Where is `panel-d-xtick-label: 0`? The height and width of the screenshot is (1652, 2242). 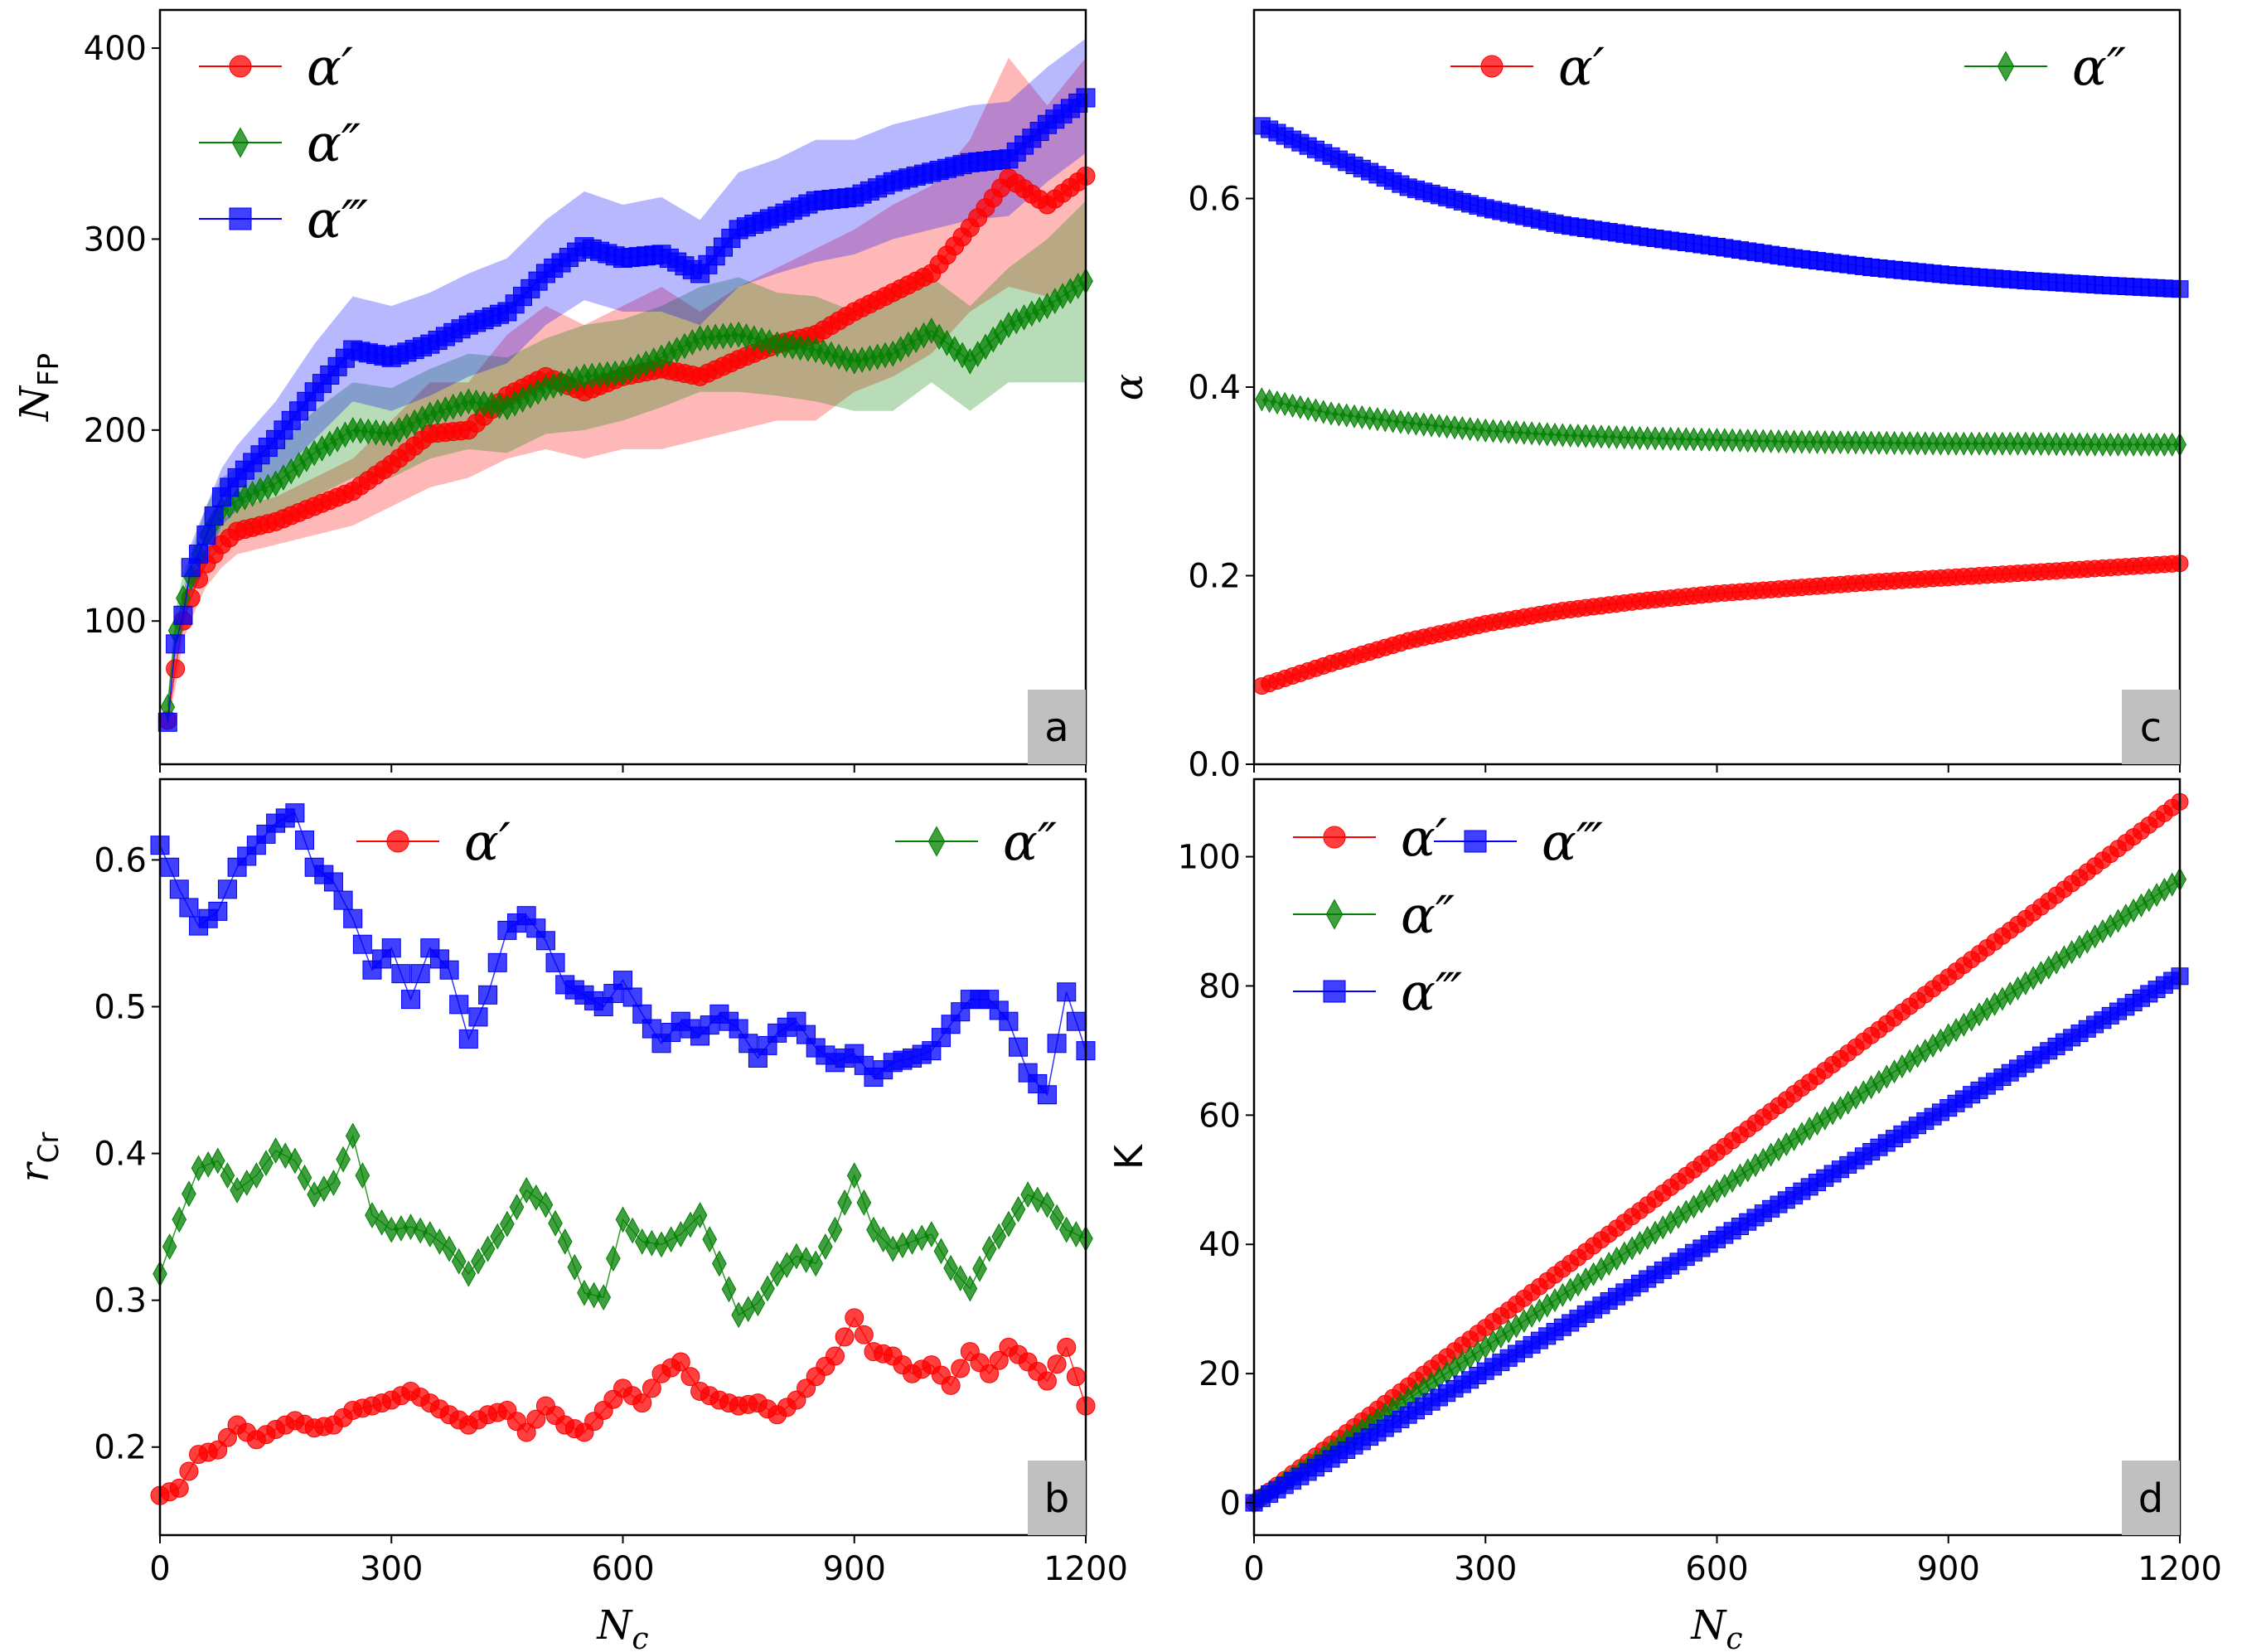
panel-d-xtick-label: 0 is located at coordinates (1254, 1569).